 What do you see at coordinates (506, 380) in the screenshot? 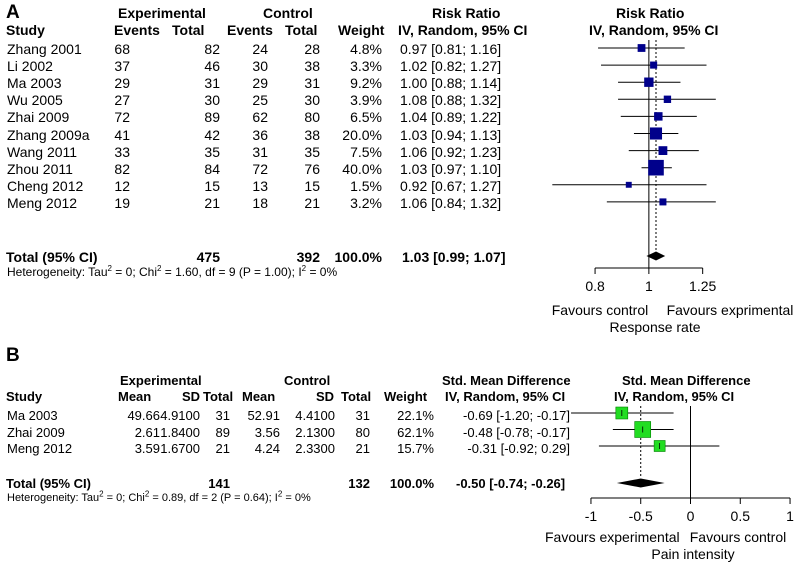
I see `b-header-smd: Std. Mean Difference` at bounding box center [506, 380].